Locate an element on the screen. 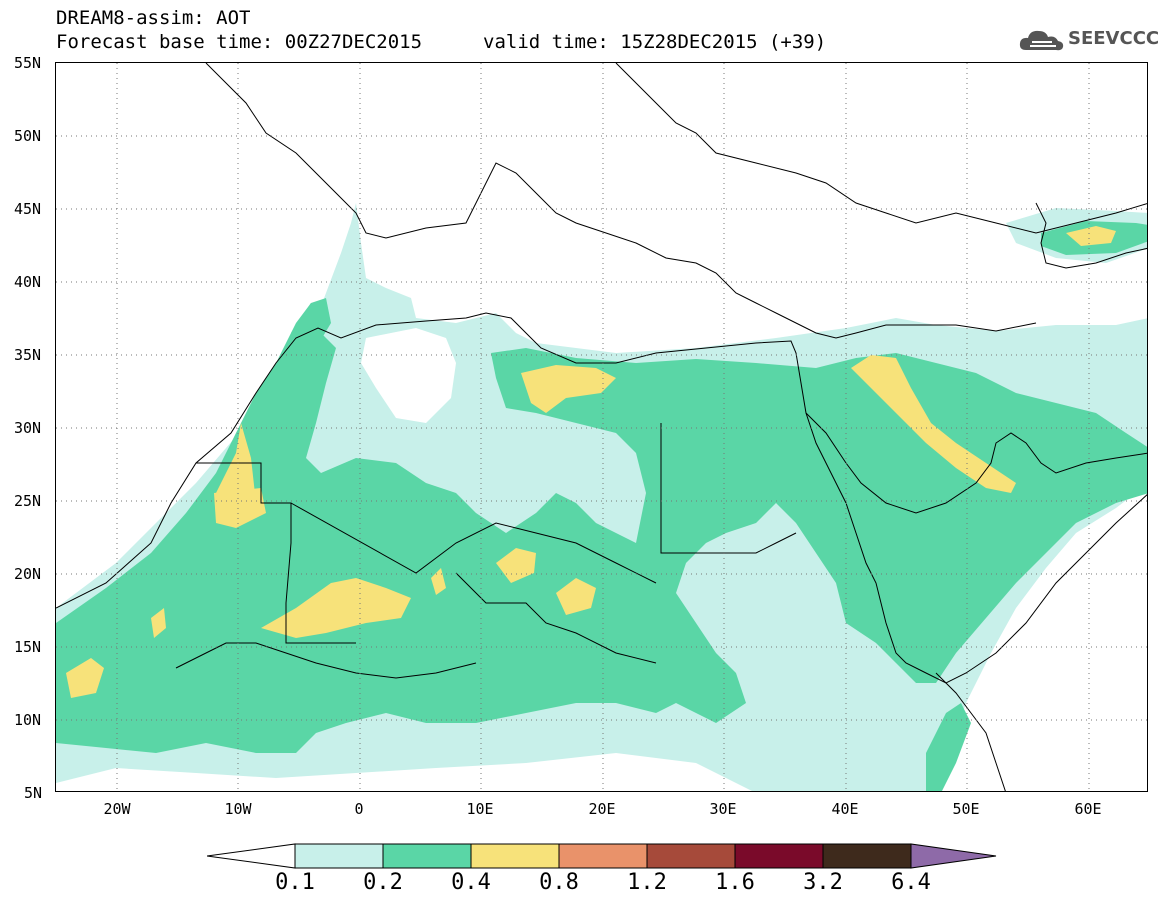 This screenshot has width=1165, height=905. lat-label-10n: 10N is located at coordinates (28, 720).